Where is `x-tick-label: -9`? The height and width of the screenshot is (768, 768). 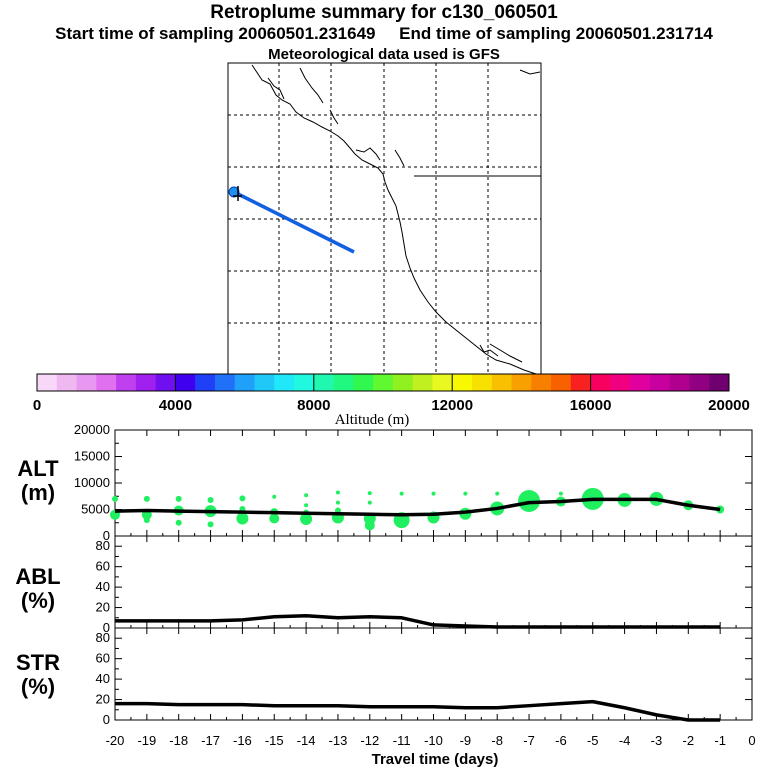
x-tick-label: -9 is located at coordinates (466, 740).